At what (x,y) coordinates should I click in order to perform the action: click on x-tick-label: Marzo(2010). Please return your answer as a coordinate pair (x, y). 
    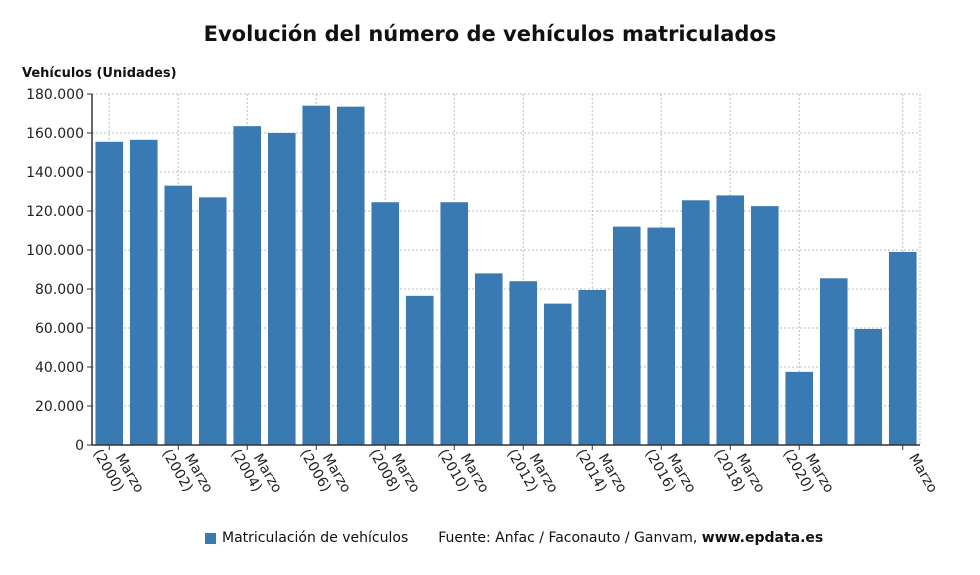
    Looking at the image, I should click on (463, 471).